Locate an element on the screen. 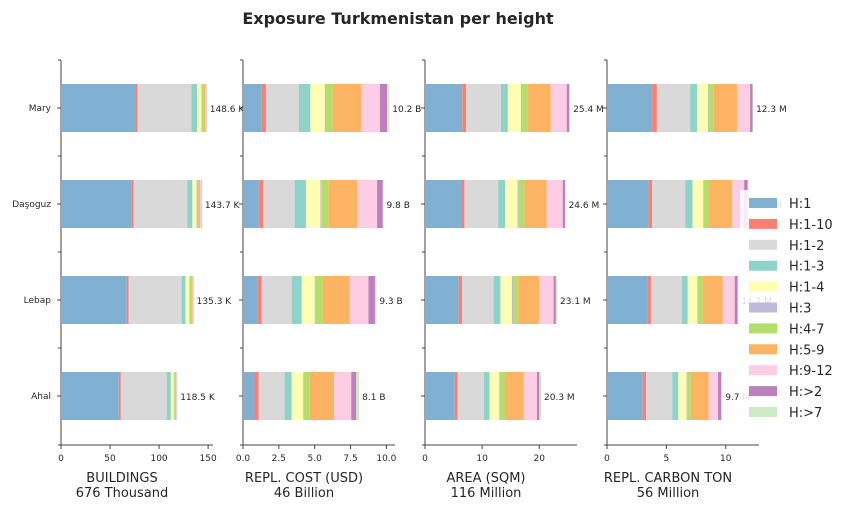 The width and height of the screenshot is (850, 510). x-tick-label: 7.5 is located at coordinates (350, 459).